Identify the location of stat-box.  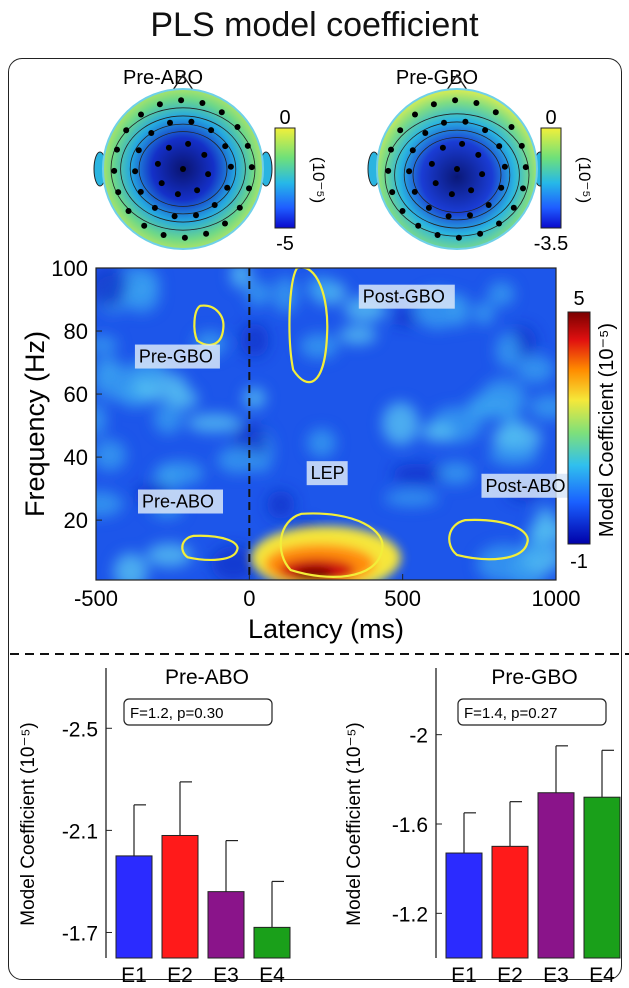
(532, 712).